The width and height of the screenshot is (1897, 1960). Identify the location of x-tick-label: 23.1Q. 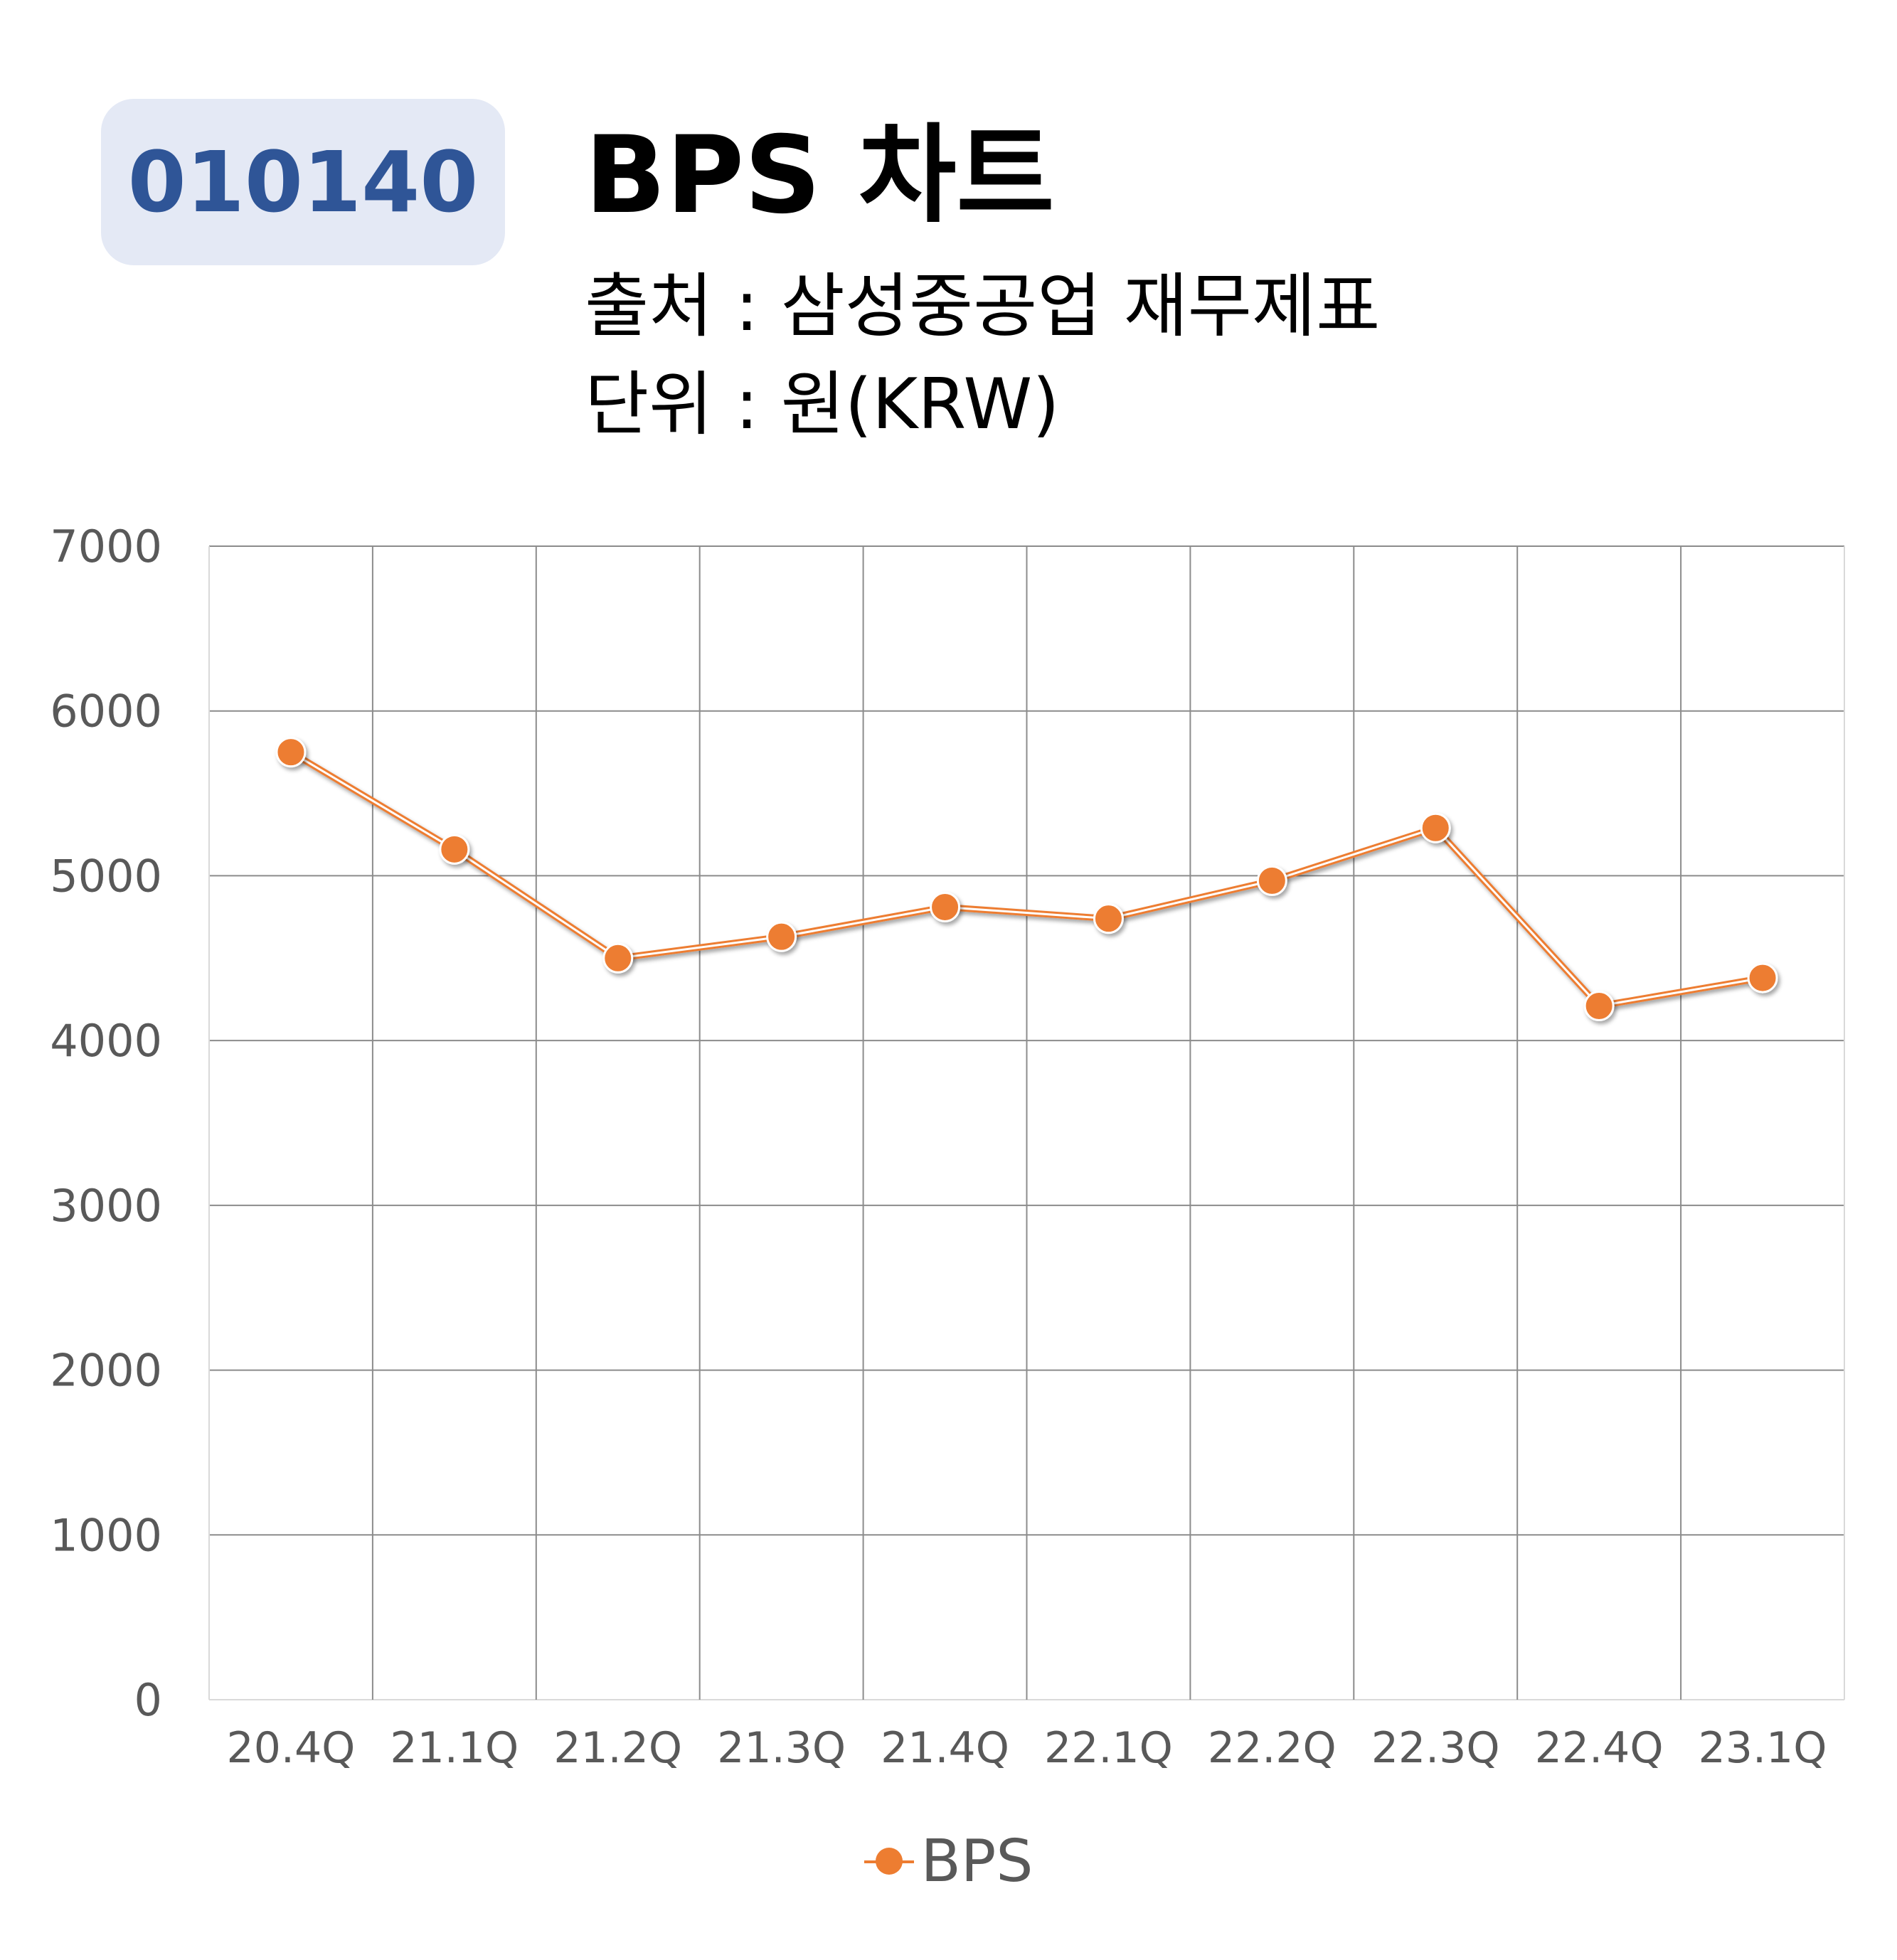
(1763, 1748).